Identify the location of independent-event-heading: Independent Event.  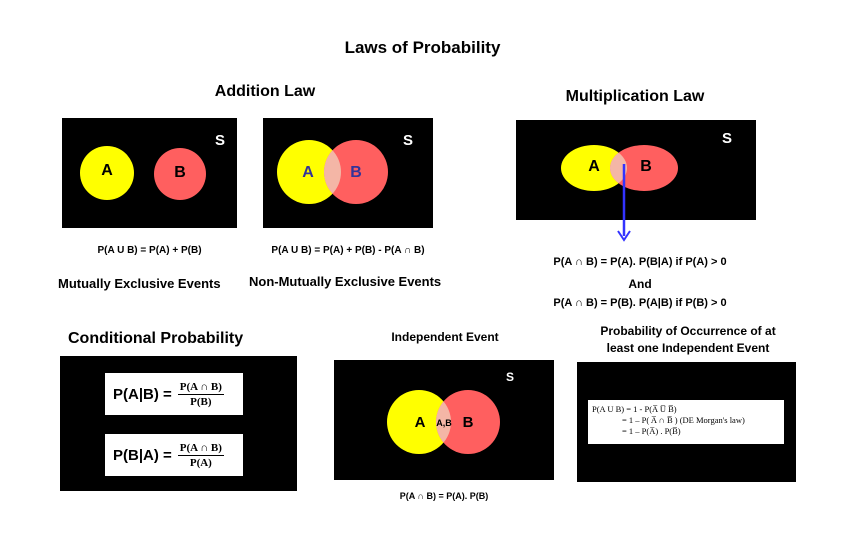
(445, 337).